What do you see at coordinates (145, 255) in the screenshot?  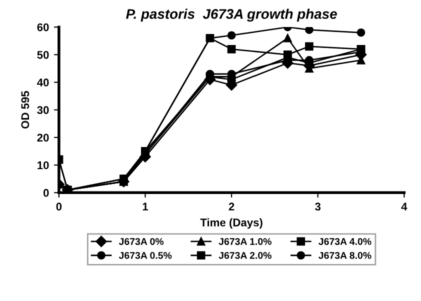 I see `legend-label: J673A 0.5%` at bounding box center [145, 255].